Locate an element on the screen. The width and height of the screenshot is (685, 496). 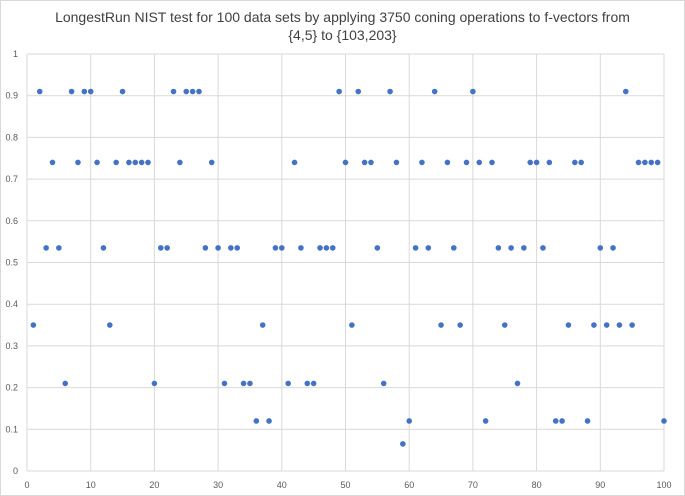
y-tick-label: 0 is located at coordinates (15, 471).